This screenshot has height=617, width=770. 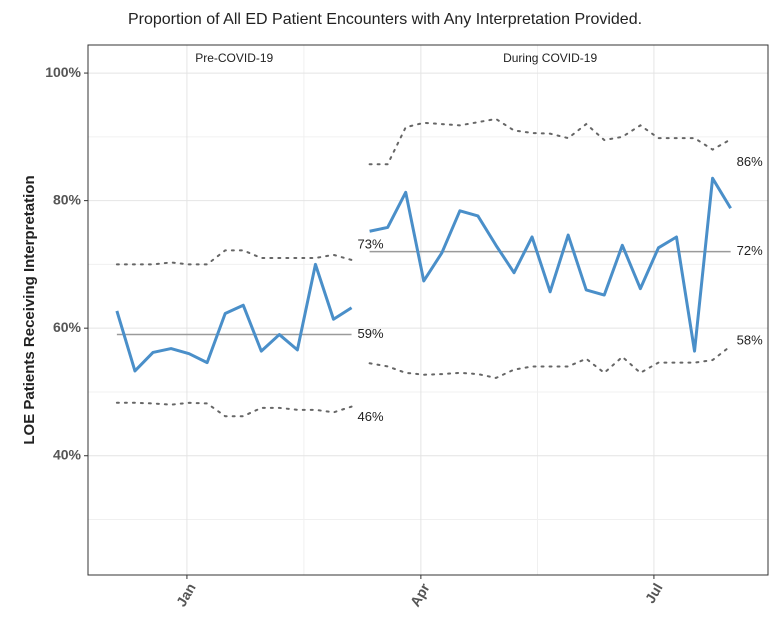 I want to click on y-tick-label: 80%, so click(x=67, y=199).